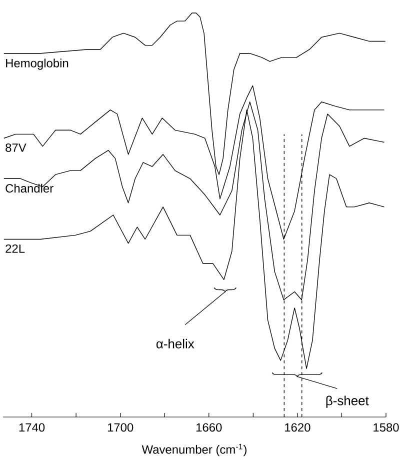  What do you see at coordinates (386, 427) in the screenshot?
I see `x-tick-label: 1580` at bounding box center [386, 427].